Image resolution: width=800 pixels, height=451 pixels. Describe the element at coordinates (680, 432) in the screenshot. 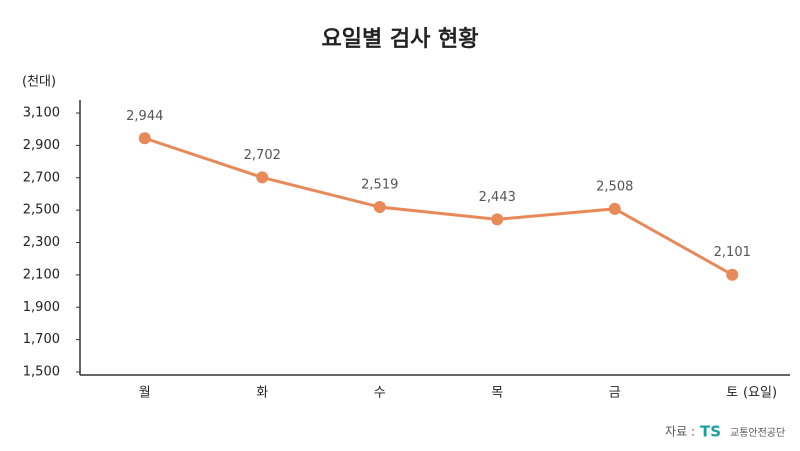

I see `source-label: 자료 :` at that location.